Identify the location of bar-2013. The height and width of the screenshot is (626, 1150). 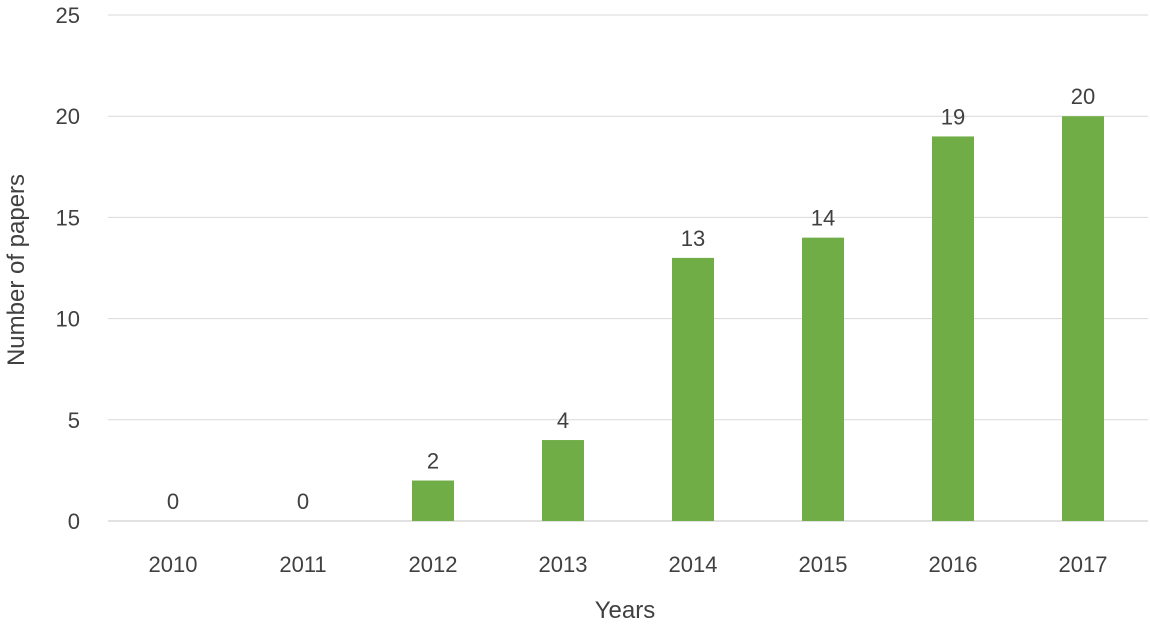
(563, 480).